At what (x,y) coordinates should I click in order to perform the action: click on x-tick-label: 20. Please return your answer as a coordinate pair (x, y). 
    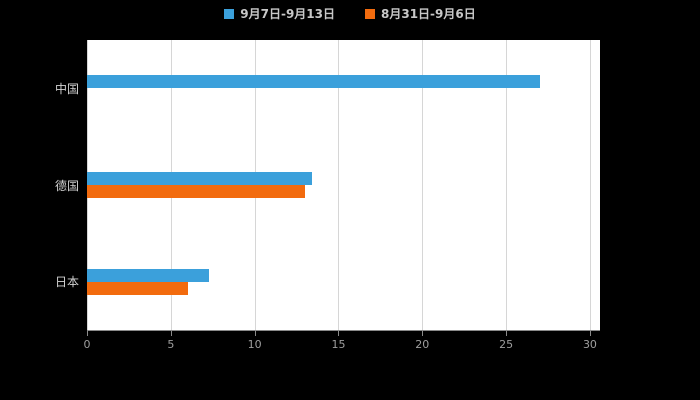
    Looking at the image, I should click on (422, 344).